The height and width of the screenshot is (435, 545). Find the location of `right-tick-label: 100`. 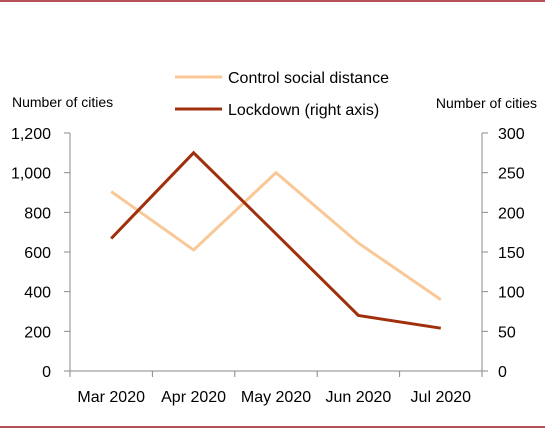

right-tick-label: 100 is located at coordinates (511, 293).